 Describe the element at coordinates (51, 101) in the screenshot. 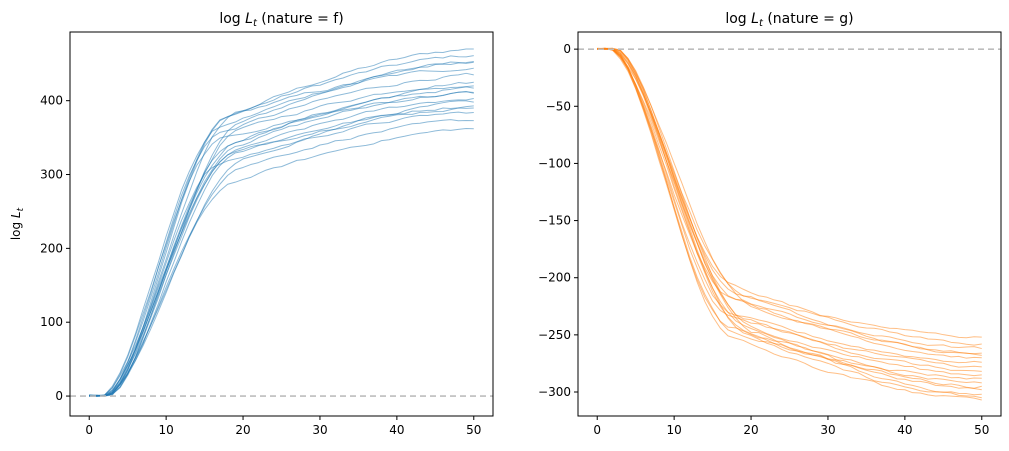

I see `y-tick-label: 400` at that location.